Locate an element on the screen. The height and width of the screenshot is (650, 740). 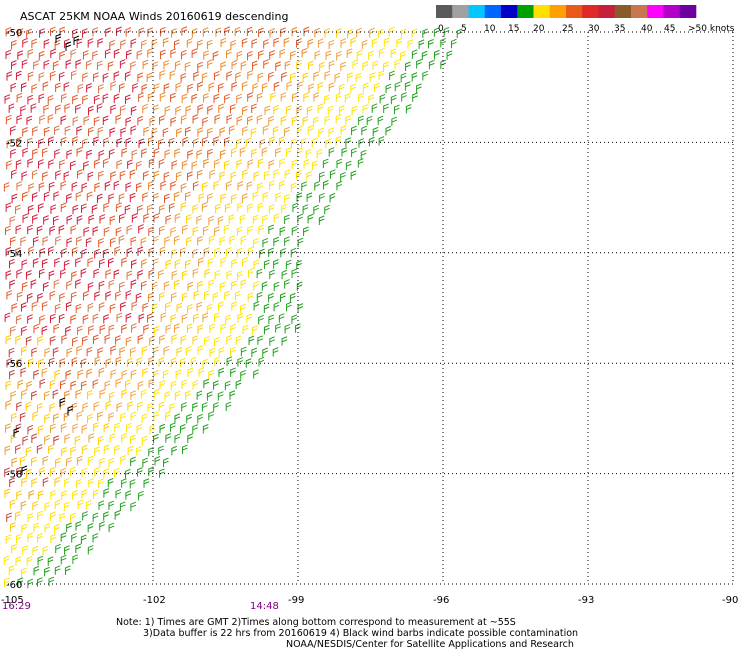
latitude-labels: -50 -52 -54 -56 -58 -60 is located at coordinates (14, 309).